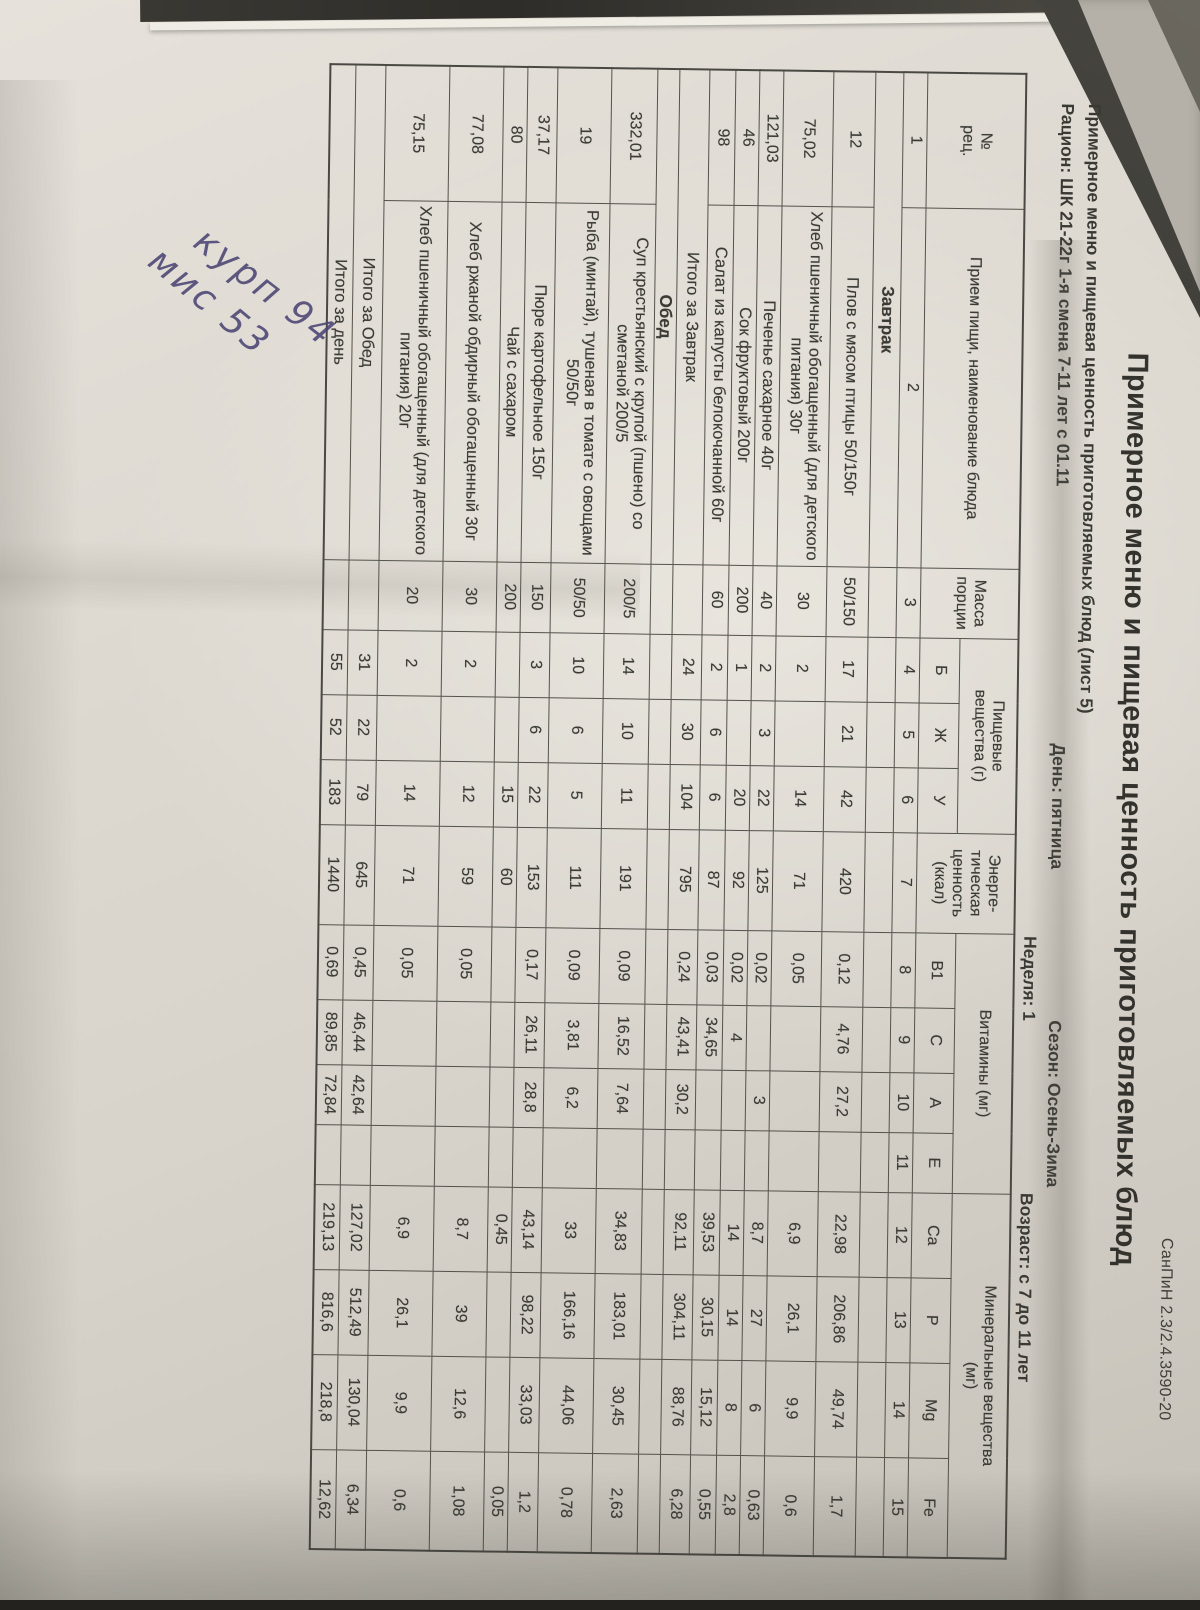 This screenshot has height=1610, width=1200. I want to click on nutrient-value-cell: 0,17, so click(531, 964).